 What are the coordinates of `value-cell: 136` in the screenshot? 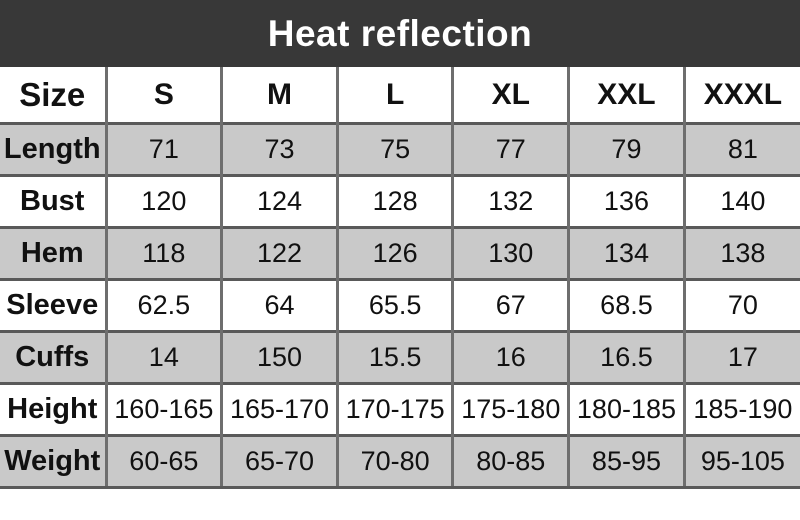 It's located at (626, 201).